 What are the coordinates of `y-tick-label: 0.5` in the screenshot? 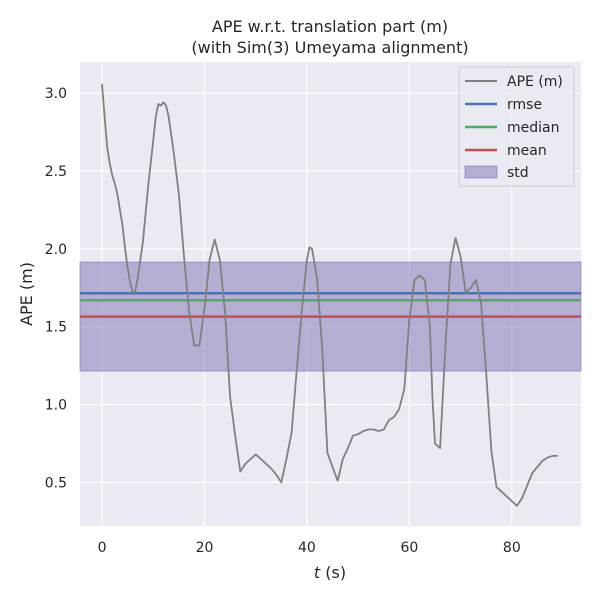 It's located at (56, 483).